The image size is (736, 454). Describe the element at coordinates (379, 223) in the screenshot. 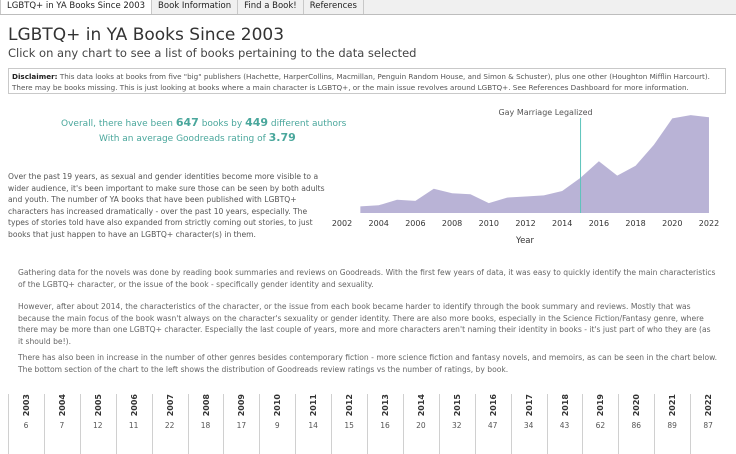

I see `x-tick-label: 2004` at that location.